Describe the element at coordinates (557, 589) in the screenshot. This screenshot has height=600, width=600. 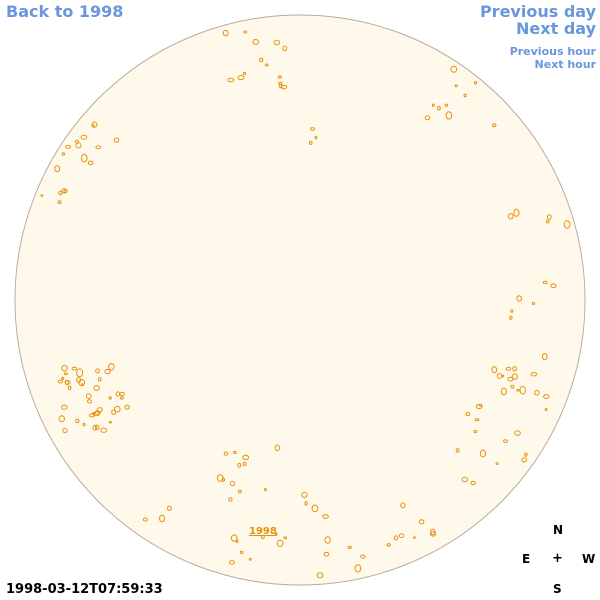
I see `compass-south-label: S` at that location.